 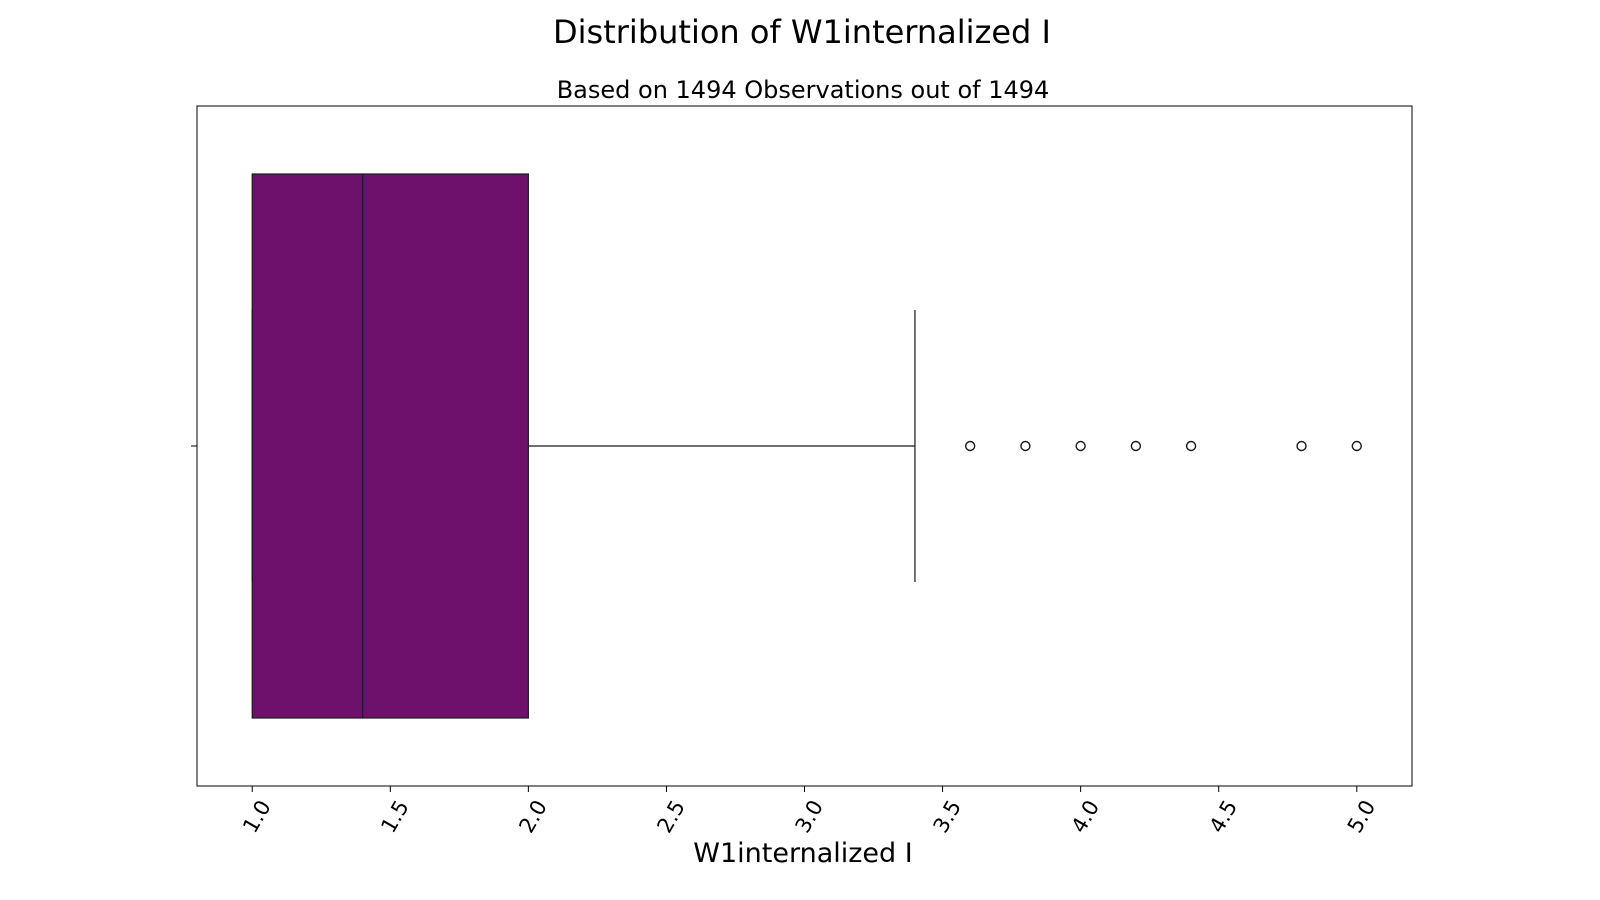 What do you see at coordinates (809, 816) in the screenshot?
I see `x-tick-label: 3.0` at bounding box center [809, 816].